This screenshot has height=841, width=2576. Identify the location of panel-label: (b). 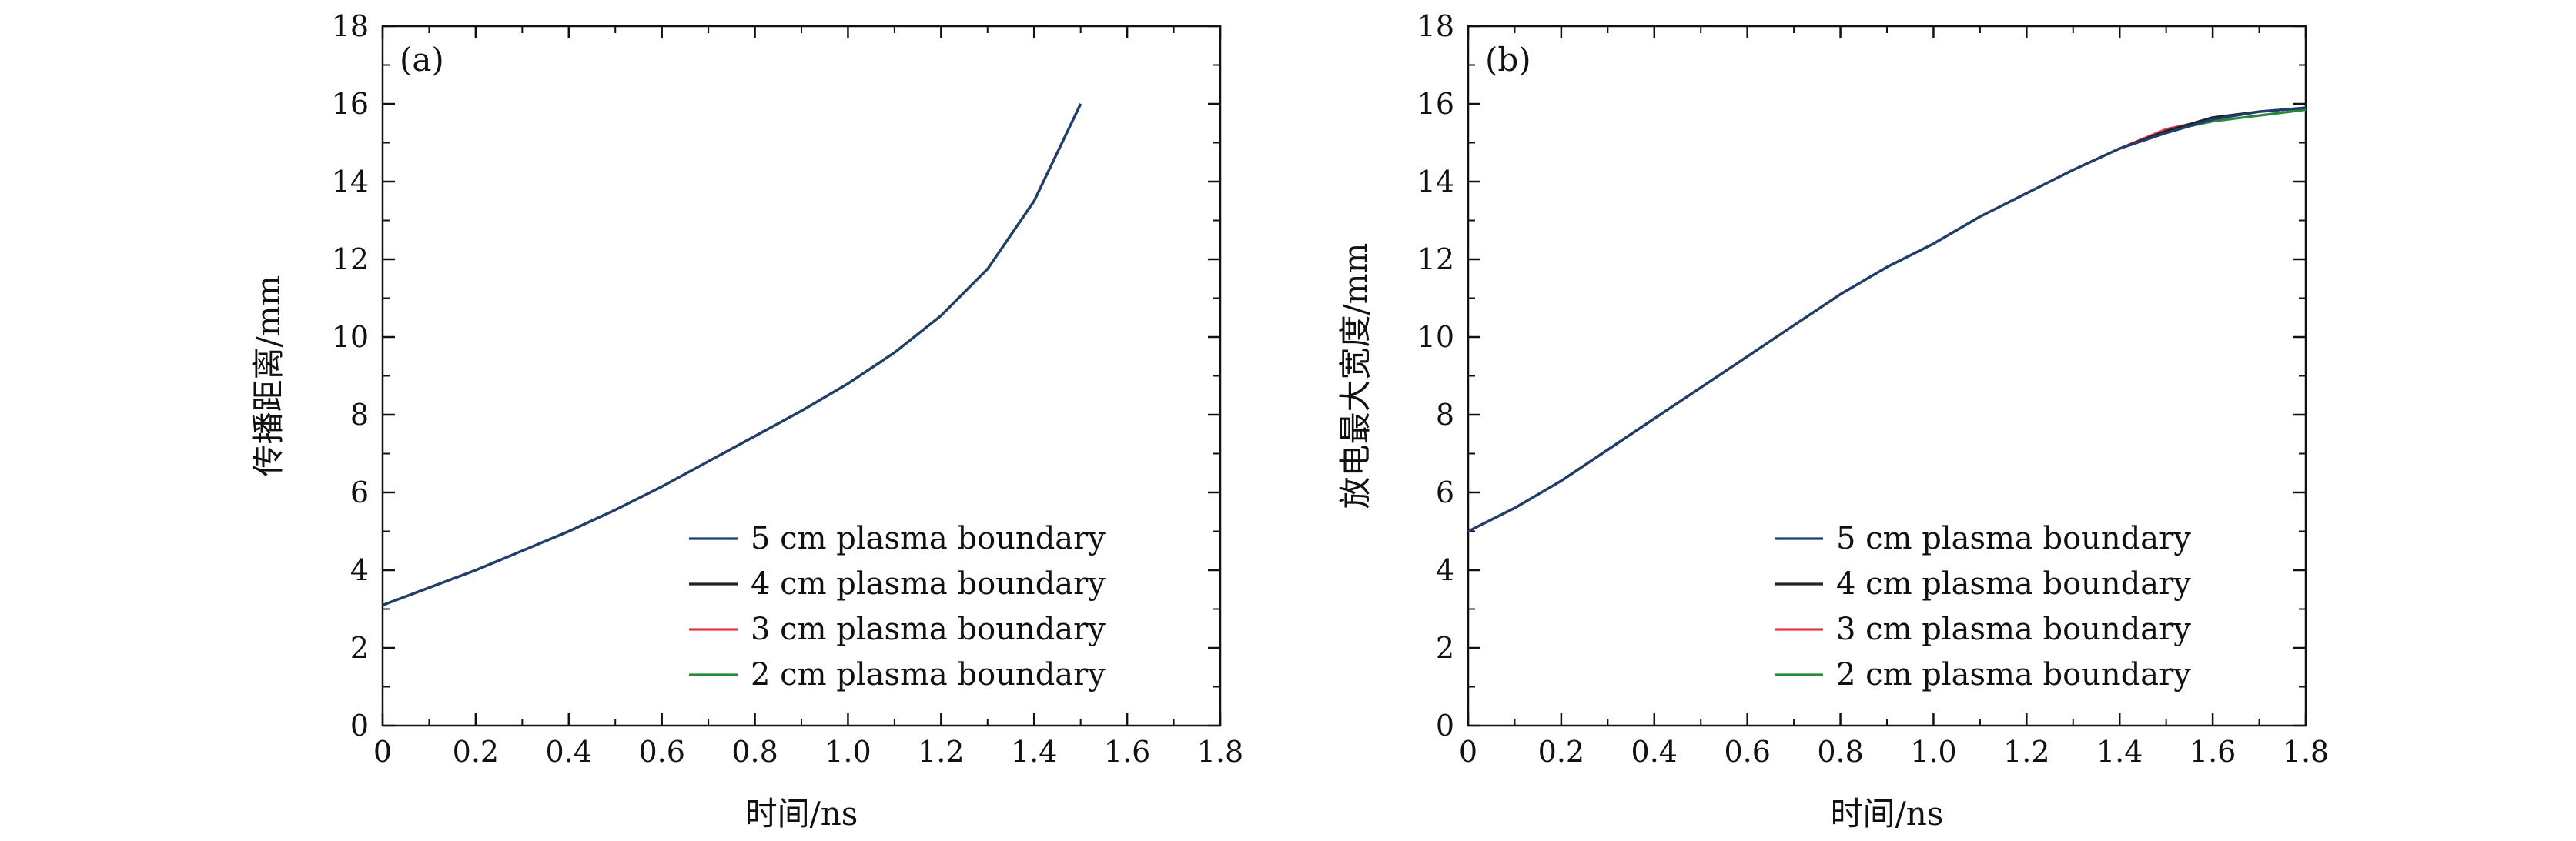
(1508, 60).